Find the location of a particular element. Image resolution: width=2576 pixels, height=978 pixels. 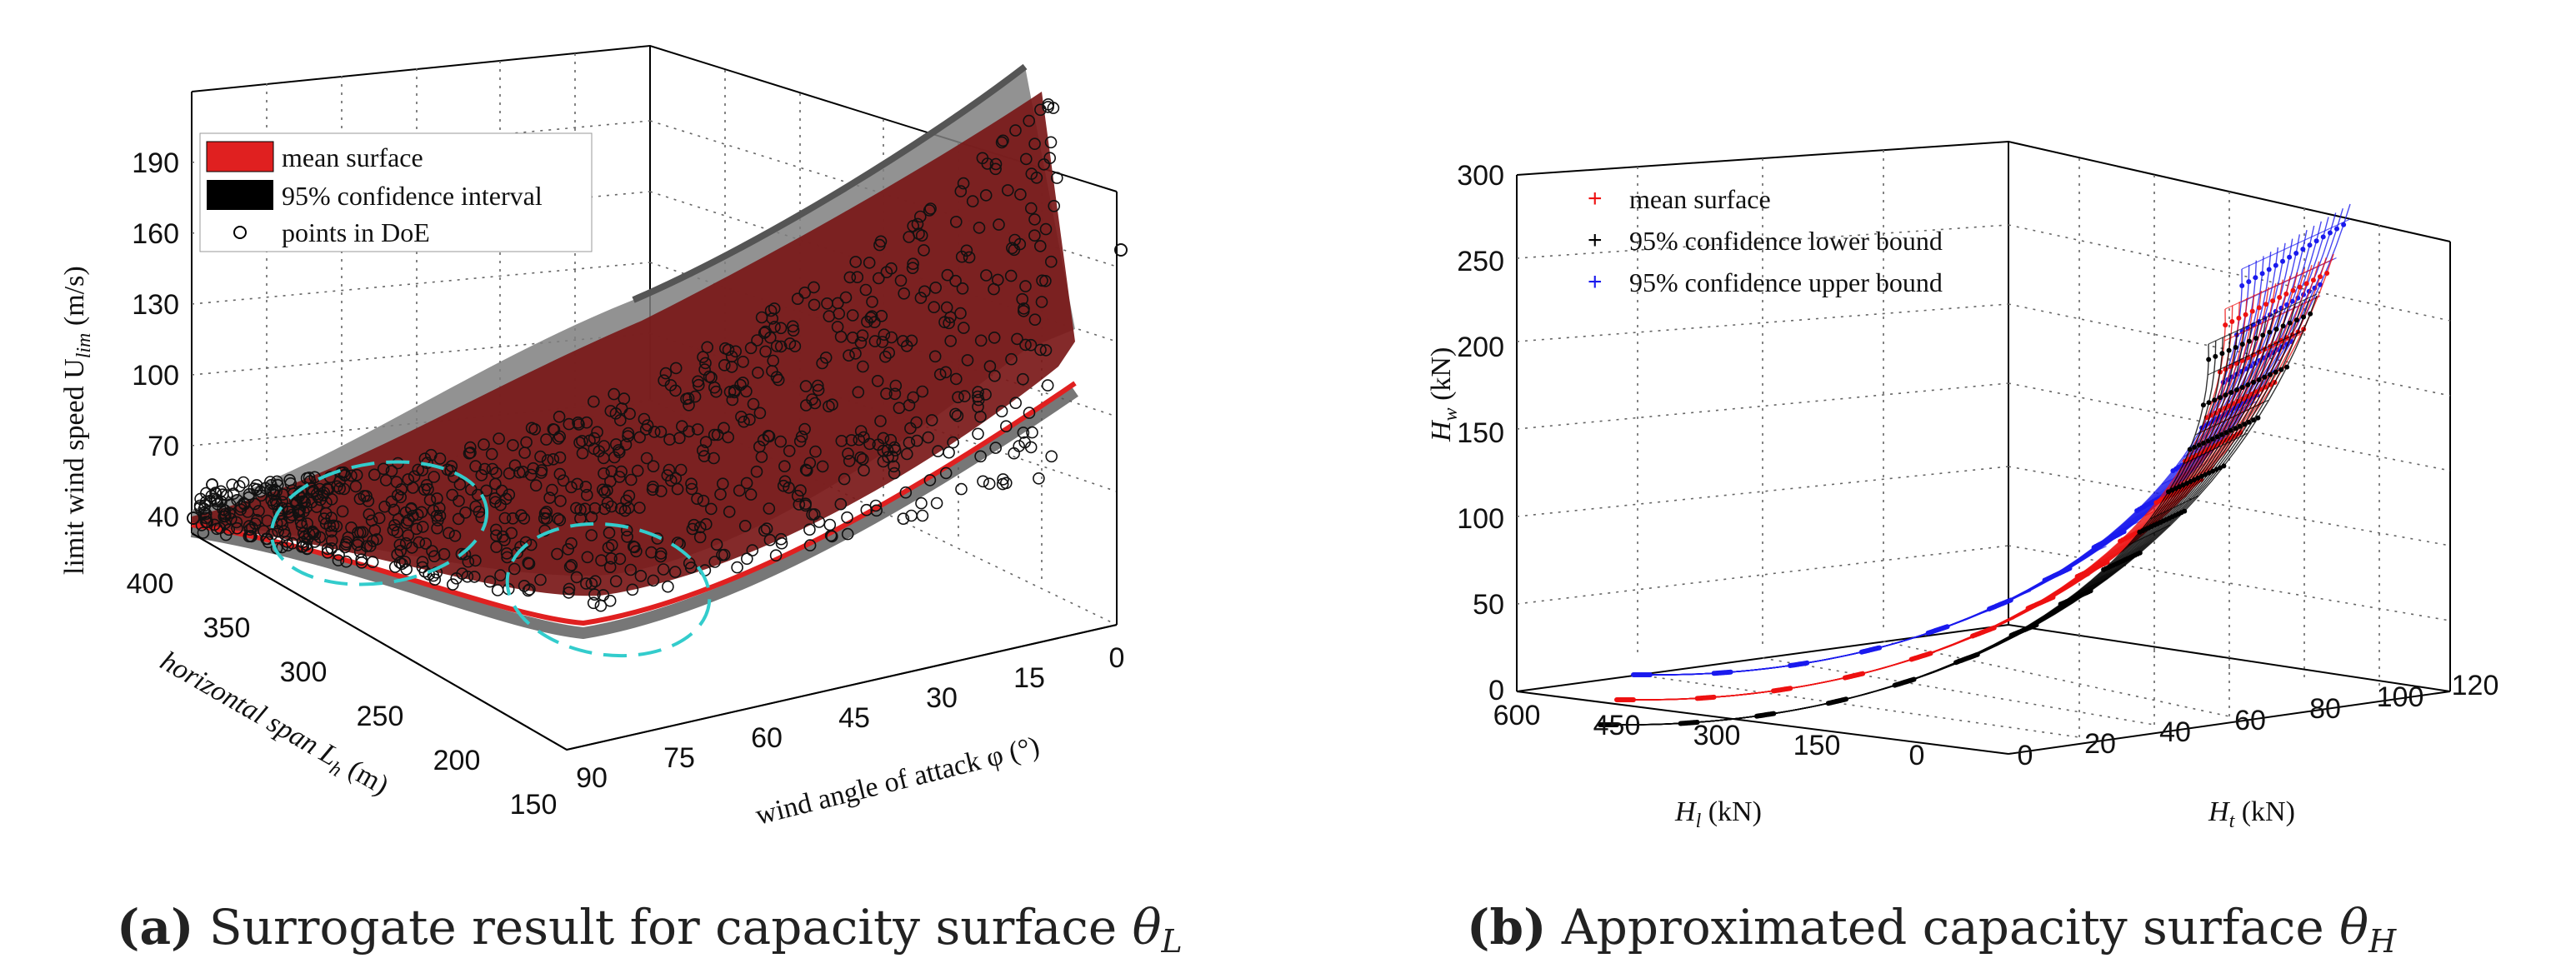

chart-b-z-tick: 50 is located at coordinates (1488, 605).